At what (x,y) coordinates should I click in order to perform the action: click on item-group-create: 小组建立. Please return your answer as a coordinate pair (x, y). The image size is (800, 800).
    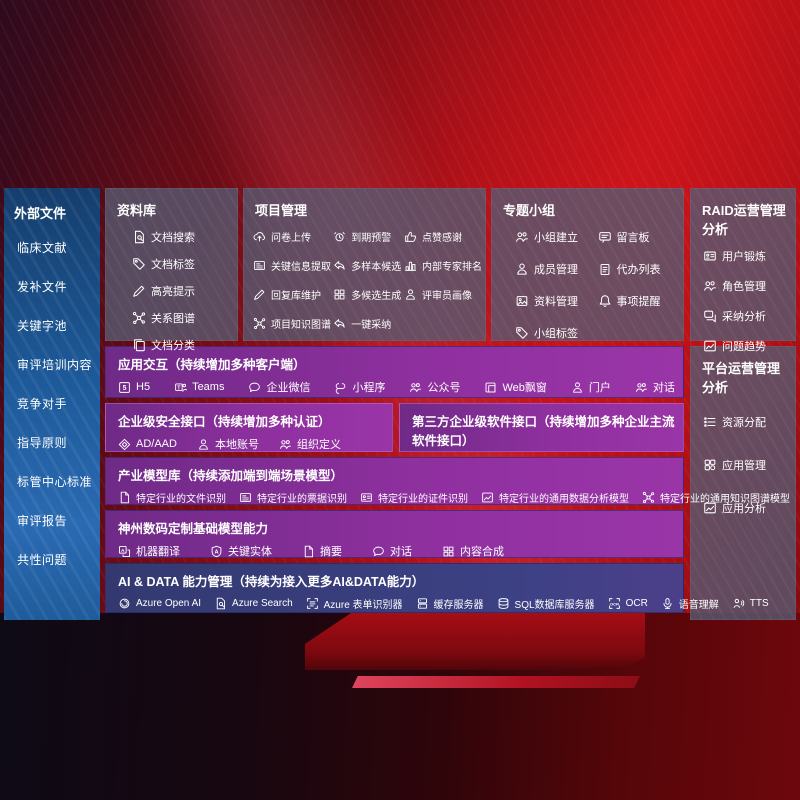
    Looking at the image, I should click on (556, 237).